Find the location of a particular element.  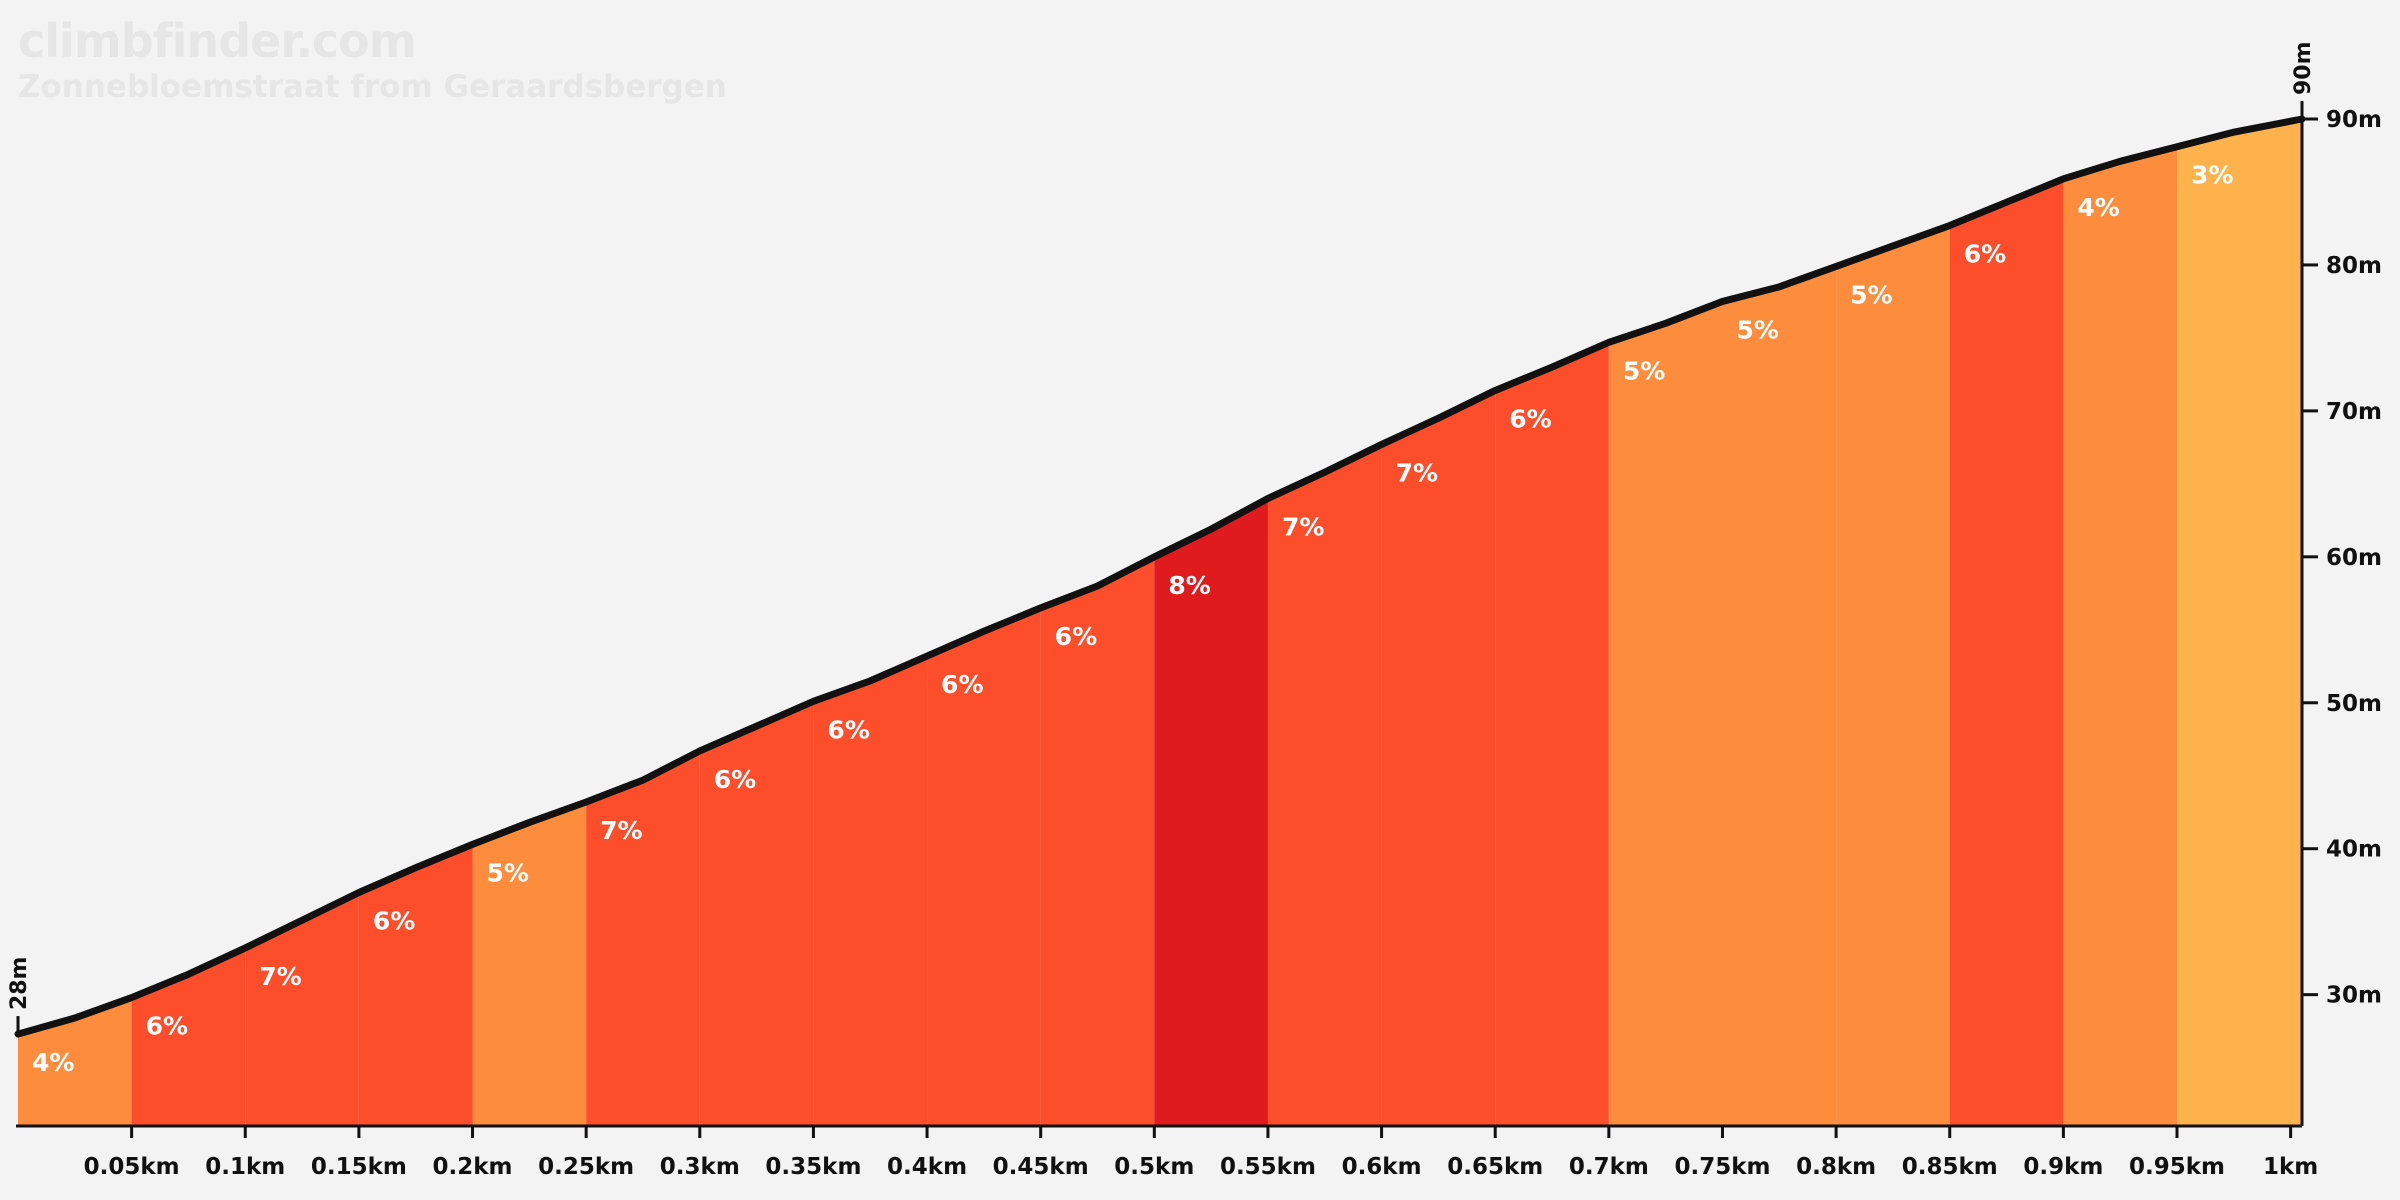

y-tick-label: 30m is located at coordinates (2354, 996).